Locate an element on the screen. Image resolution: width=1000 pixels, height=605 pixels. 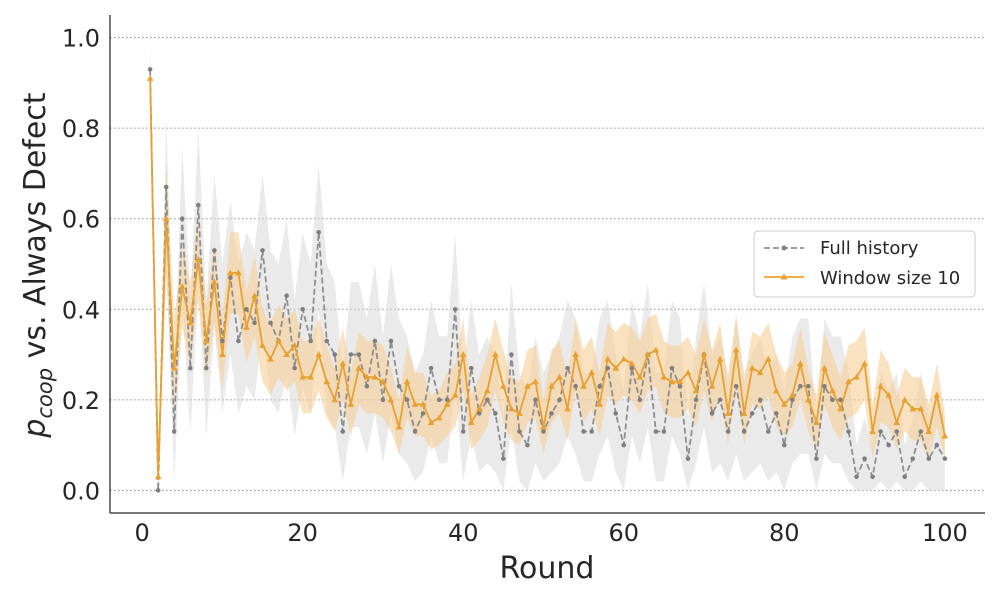
y-tick-label: 0.2 is located at coordinates (81, 401).